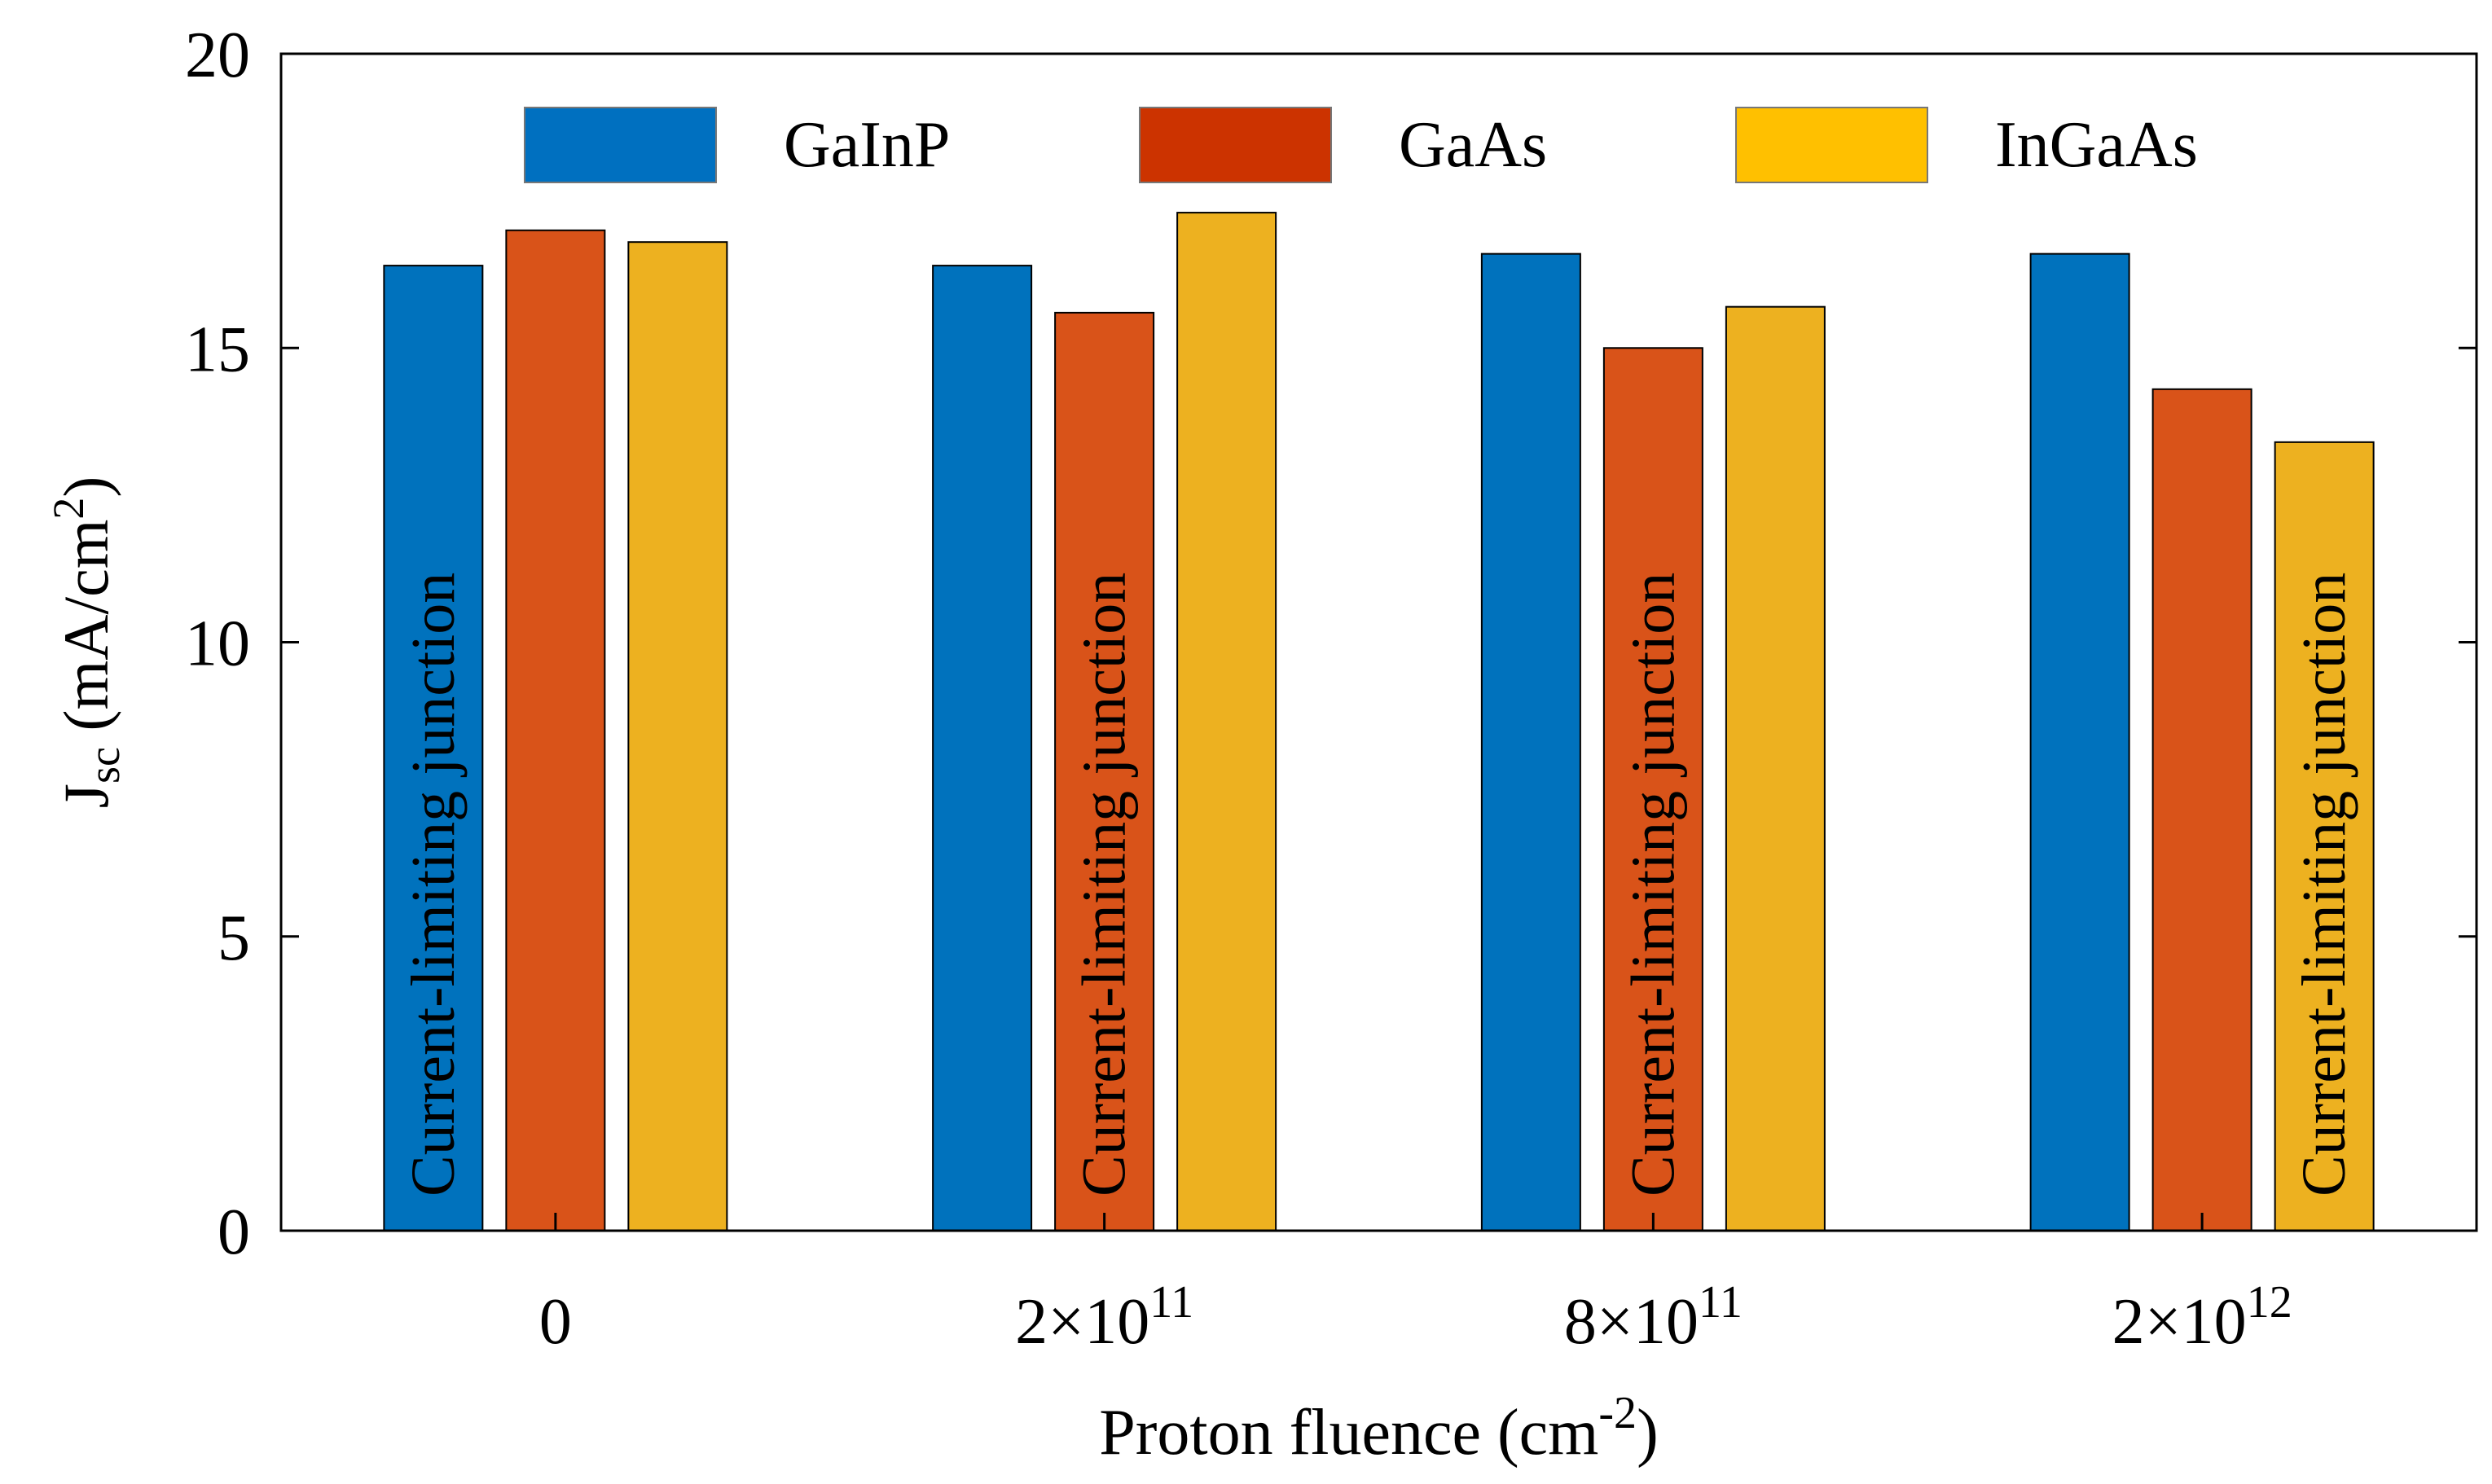 This screenshot has height=1484, width=2492. What do you see at coordinates (1235, 145) in the screenshot?
I see `legend-swatch-gaas` at bounding box center [1235, 145].